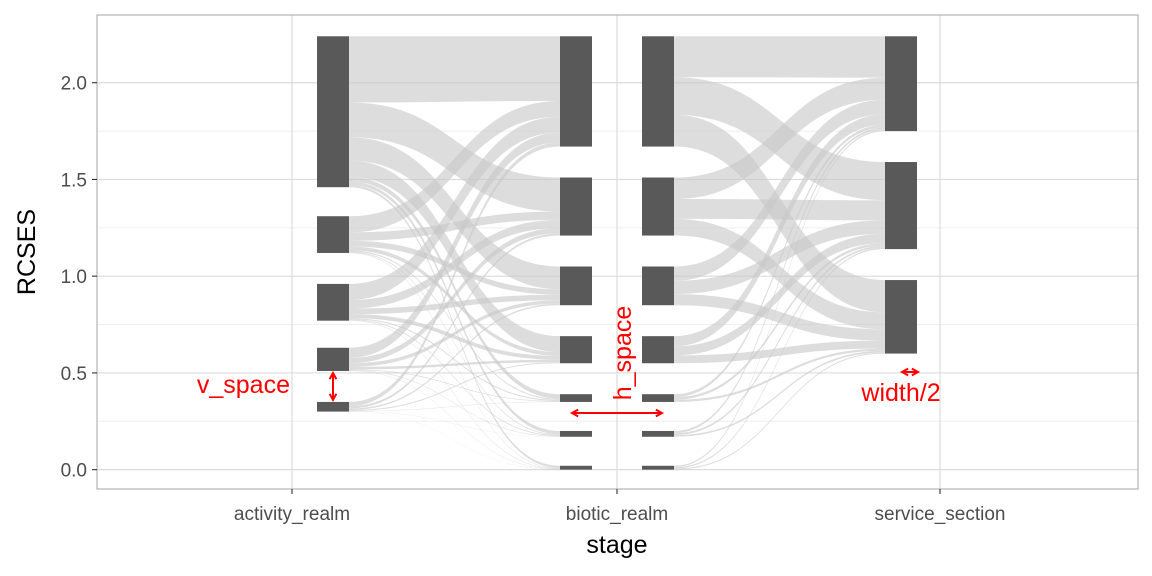  Describe the element at coordinates (74, 277) in the screenshot. I see `y-tick-label: 1.0` at that location.